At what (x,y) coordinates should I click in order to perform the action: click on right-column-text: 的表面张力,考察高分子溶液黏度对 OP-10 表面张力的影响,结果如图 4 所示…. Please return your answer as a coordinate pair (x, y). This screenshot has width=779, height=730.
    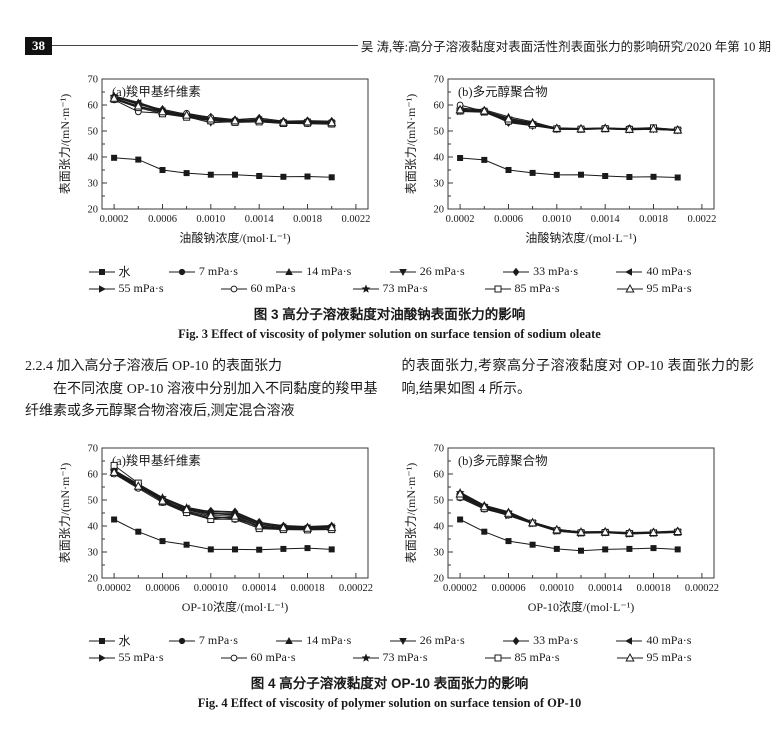
    Looking at the image, I should click on (578, 378).